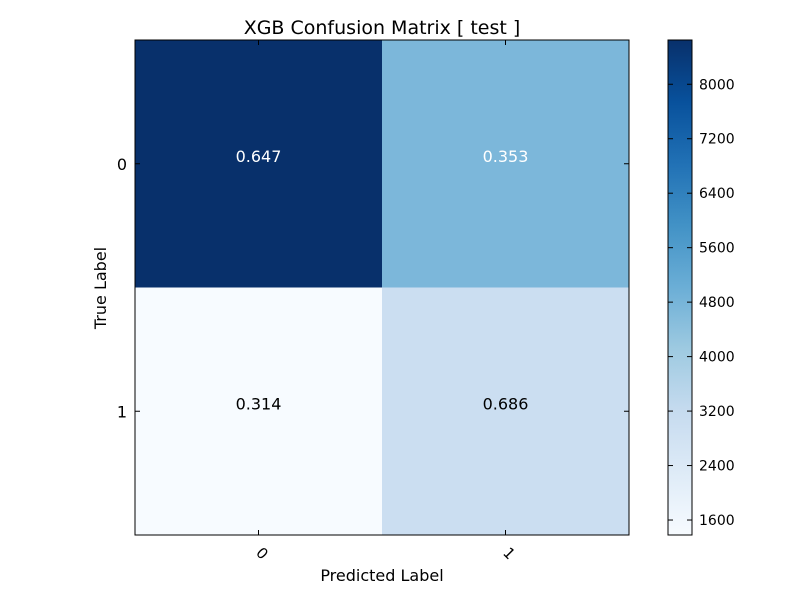 The height and width of the screenshot is (600, 800). What do you see at coordinates (717, 358) in the screenshot?
I see `colorbar-tick-label: 4000` at bounding box center [717, 358].